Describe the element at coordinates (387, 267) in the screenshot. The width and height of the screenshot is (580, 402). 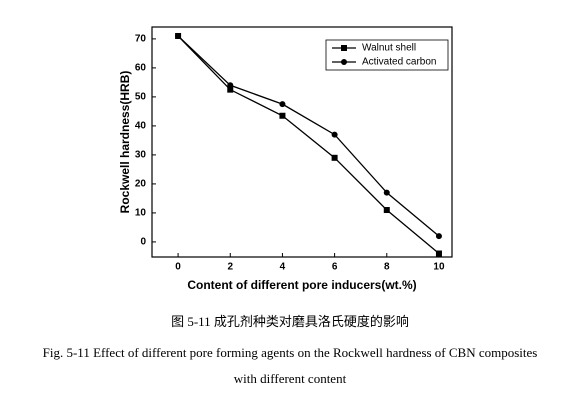
I see `x-tick-label: 8` at that location.